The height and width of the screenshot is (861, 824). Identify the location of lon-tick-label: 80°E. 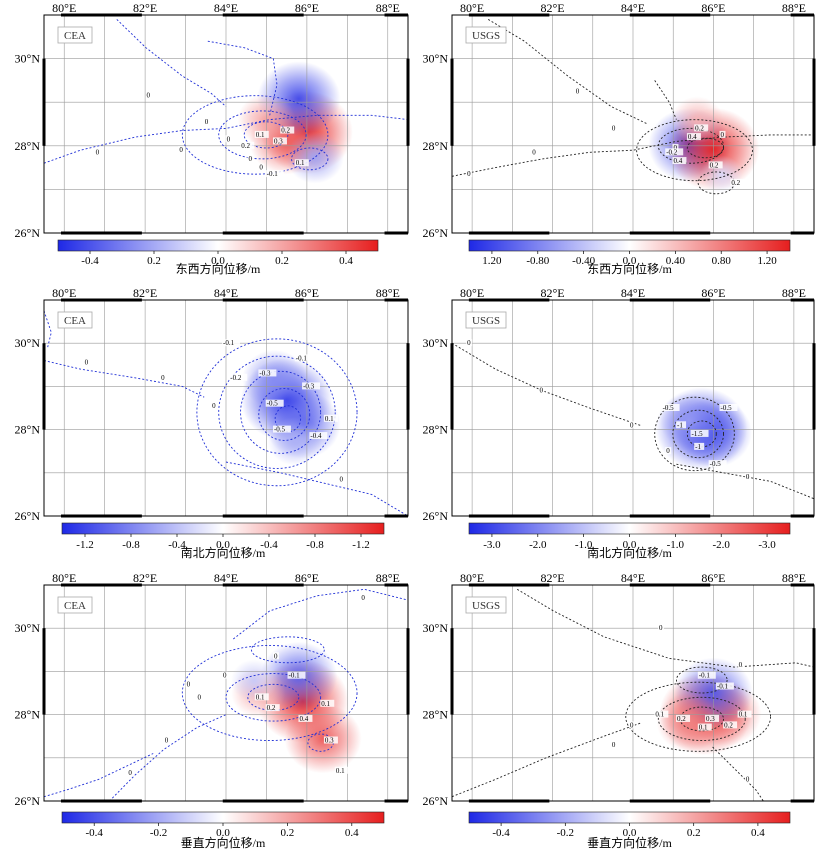
(472, 578).